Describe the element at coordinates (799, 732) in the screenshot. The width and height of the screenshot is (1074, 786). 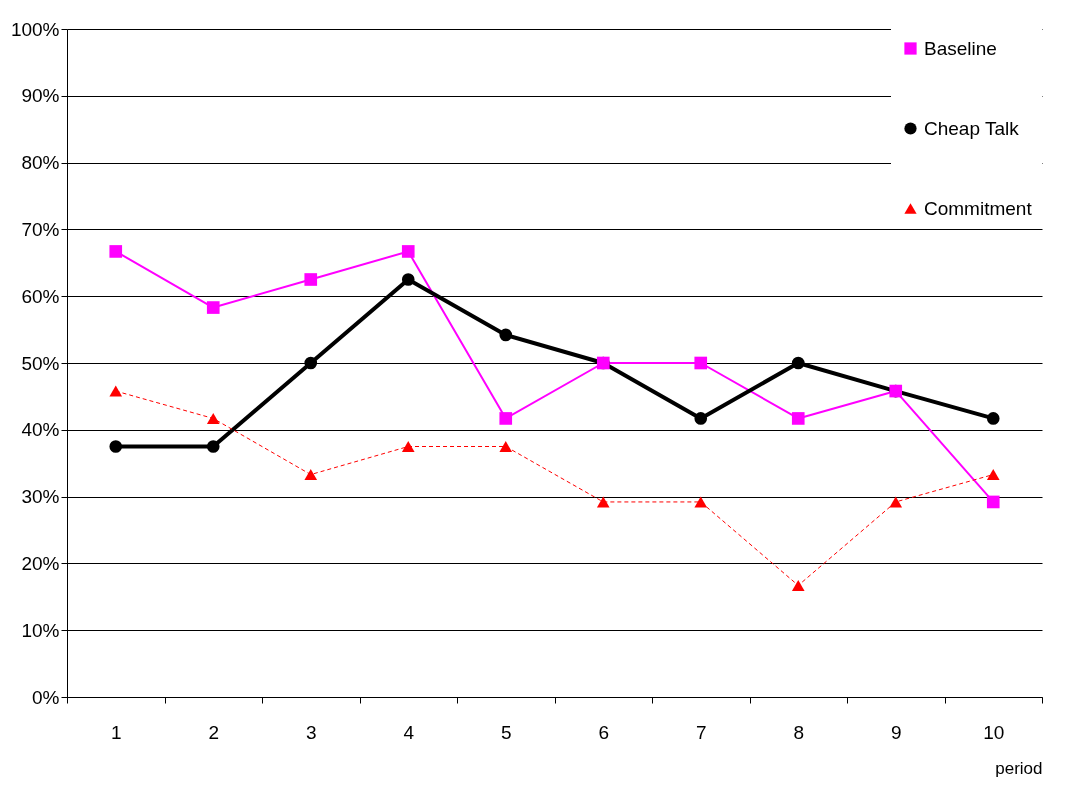
I see `x-tick-label: 8` at that location.